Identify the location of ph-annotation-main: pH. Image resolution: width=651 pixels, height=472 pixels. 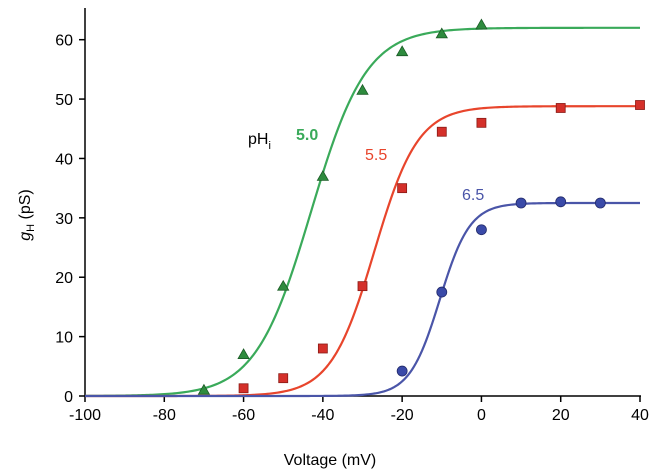
(258, 139).